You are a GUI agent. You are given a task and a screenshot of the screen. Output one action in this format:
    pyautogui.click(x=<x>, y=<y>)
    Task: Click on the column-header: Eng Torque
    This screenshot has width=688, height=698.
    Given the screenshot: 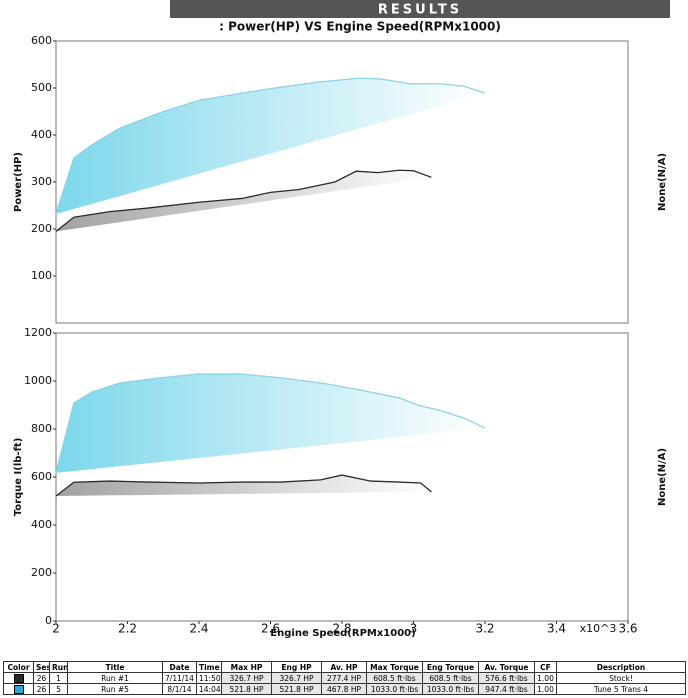 What is the action you would take?
    pyautogui.click(x=450, y=667)
    